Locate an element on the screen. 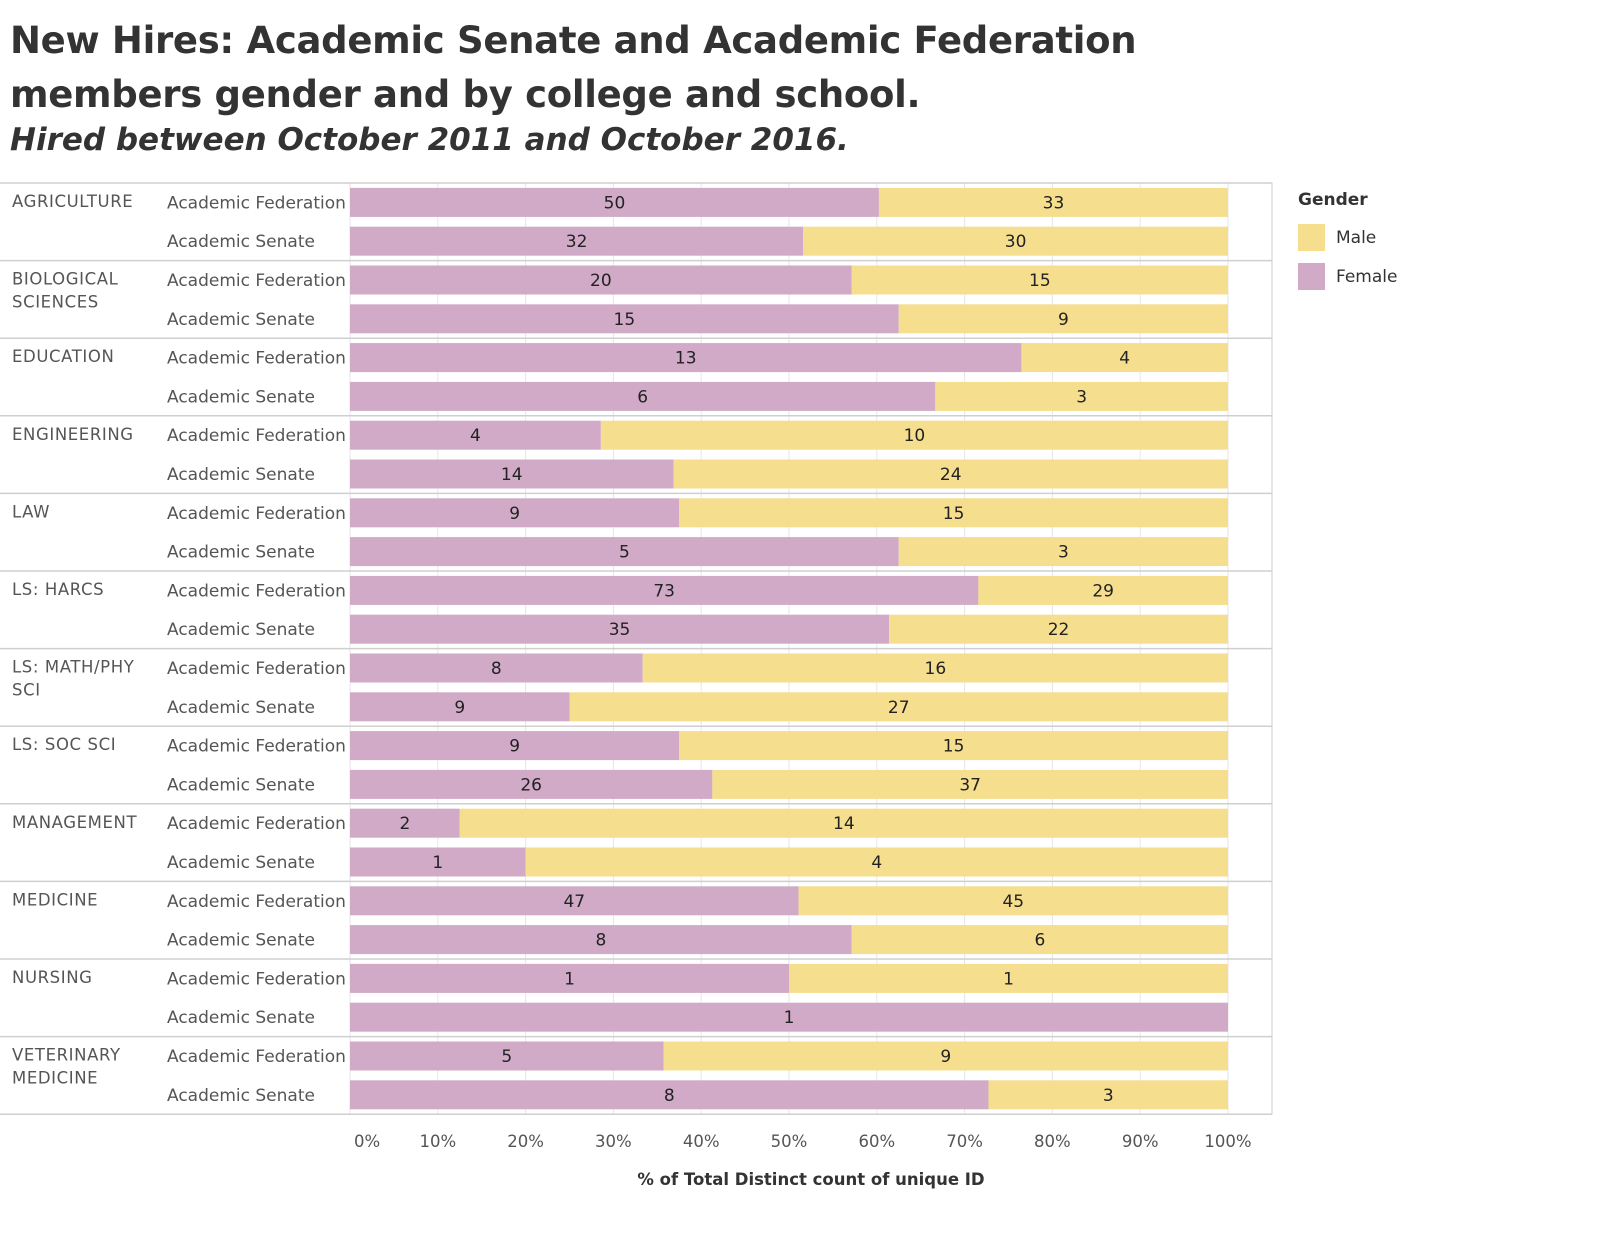  data-label-male: 30 is located at coordinates (1016, 242).